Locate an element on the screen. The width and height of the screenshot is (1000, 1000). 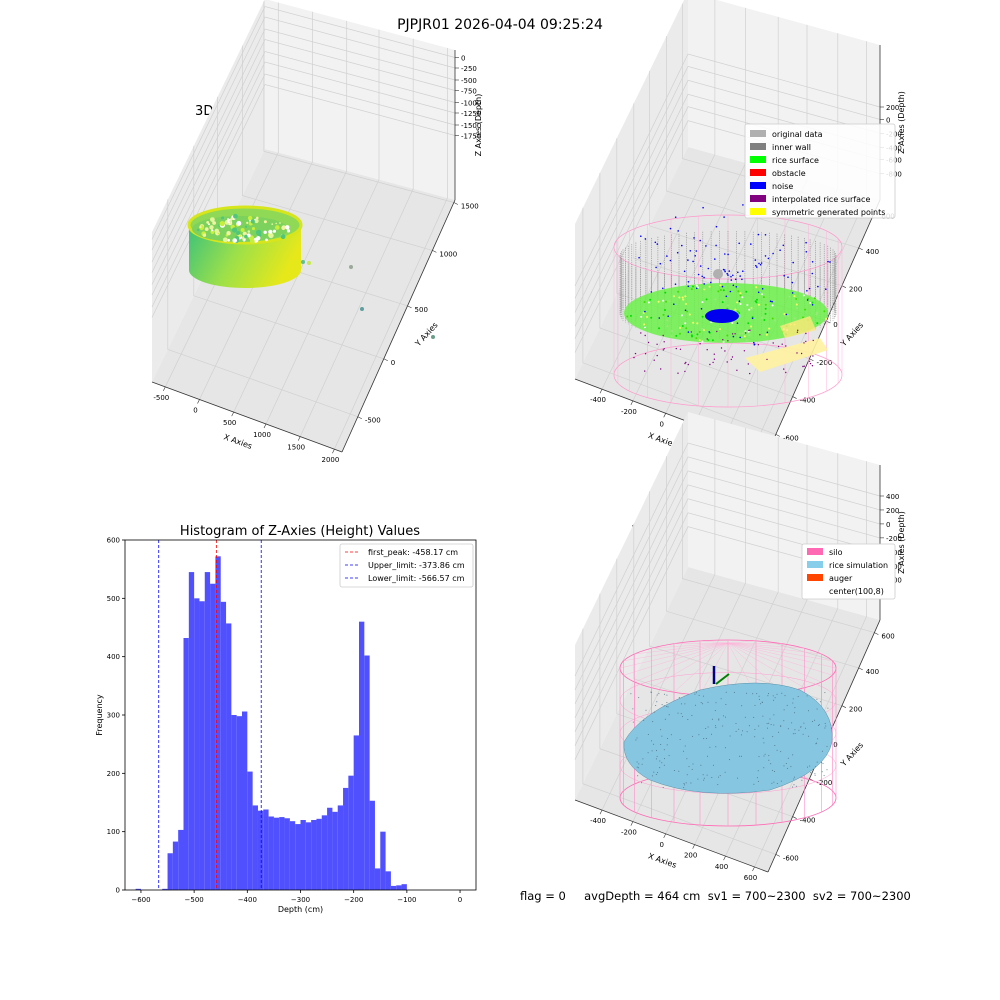
y-tick-label: 0 is located at coordinates (118, 891).